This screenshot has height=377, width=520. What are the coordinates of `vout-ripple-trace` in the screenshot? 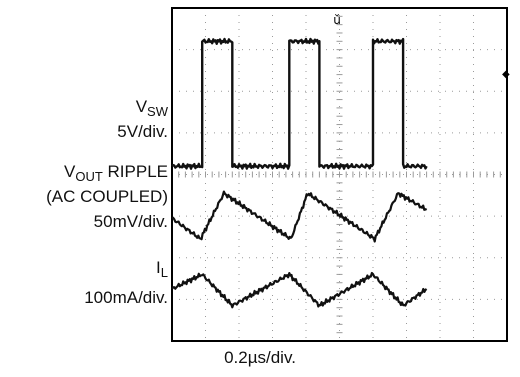 It's located at (299, 216).